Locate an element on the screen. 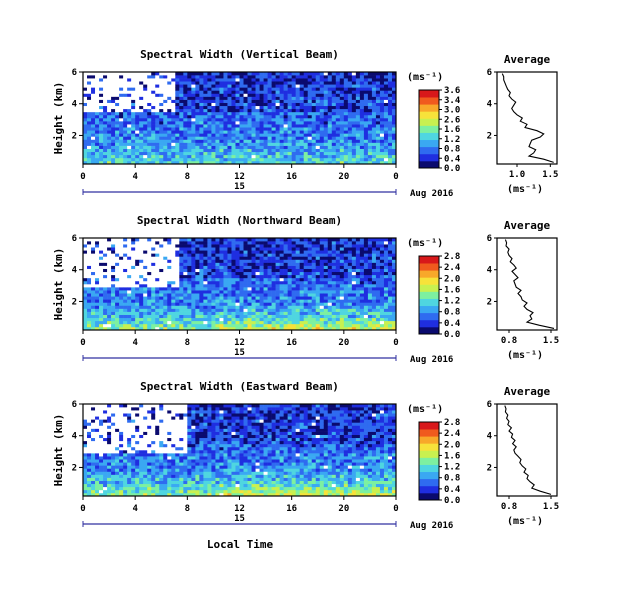 The image size is (617, 598). y-axis-label: Height (km) is located at coordinates (58, 118).